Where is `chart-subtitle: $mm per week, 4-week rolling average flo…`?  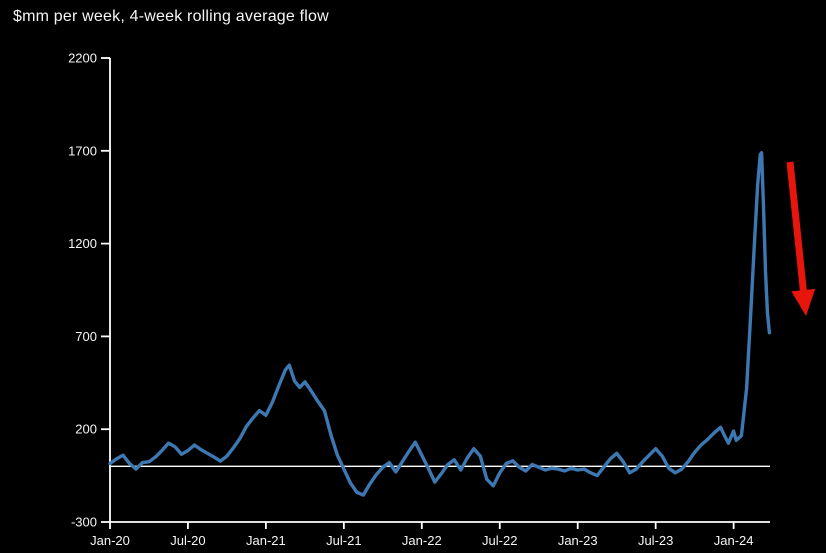 chart-subtitle: $mm per week, 4-week rolling average flo… is located at coordinates (171, 16).